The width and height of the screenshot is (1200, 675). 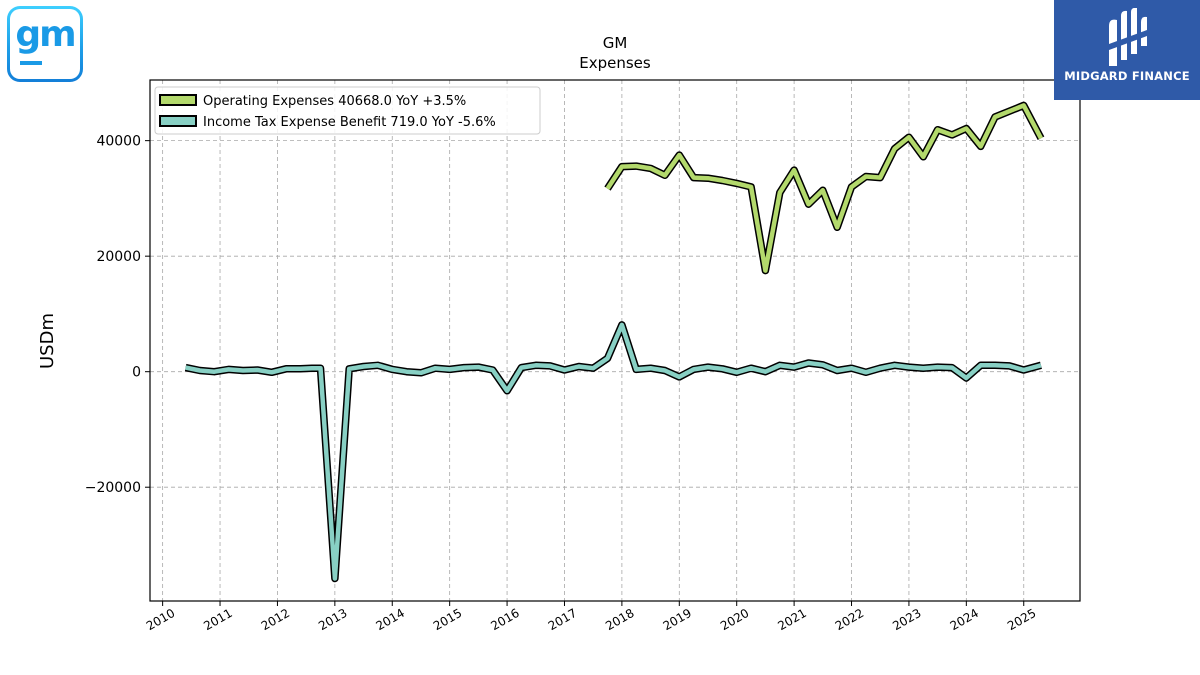 I want to click on x-tick-label: 2016, so click(x=504, y=619).